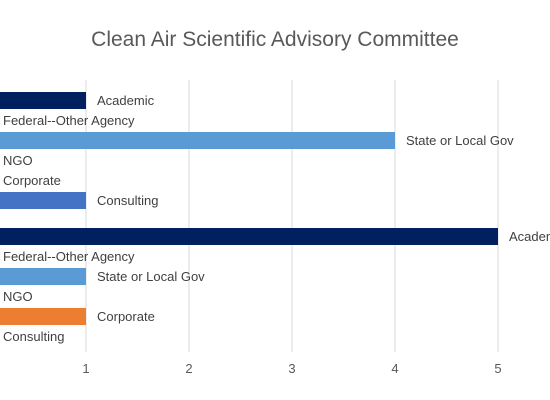  What do you see at coordinates (85, 368) in the screenshot?
I see `x-tick-label: 1` at bounding box center [85, 368].